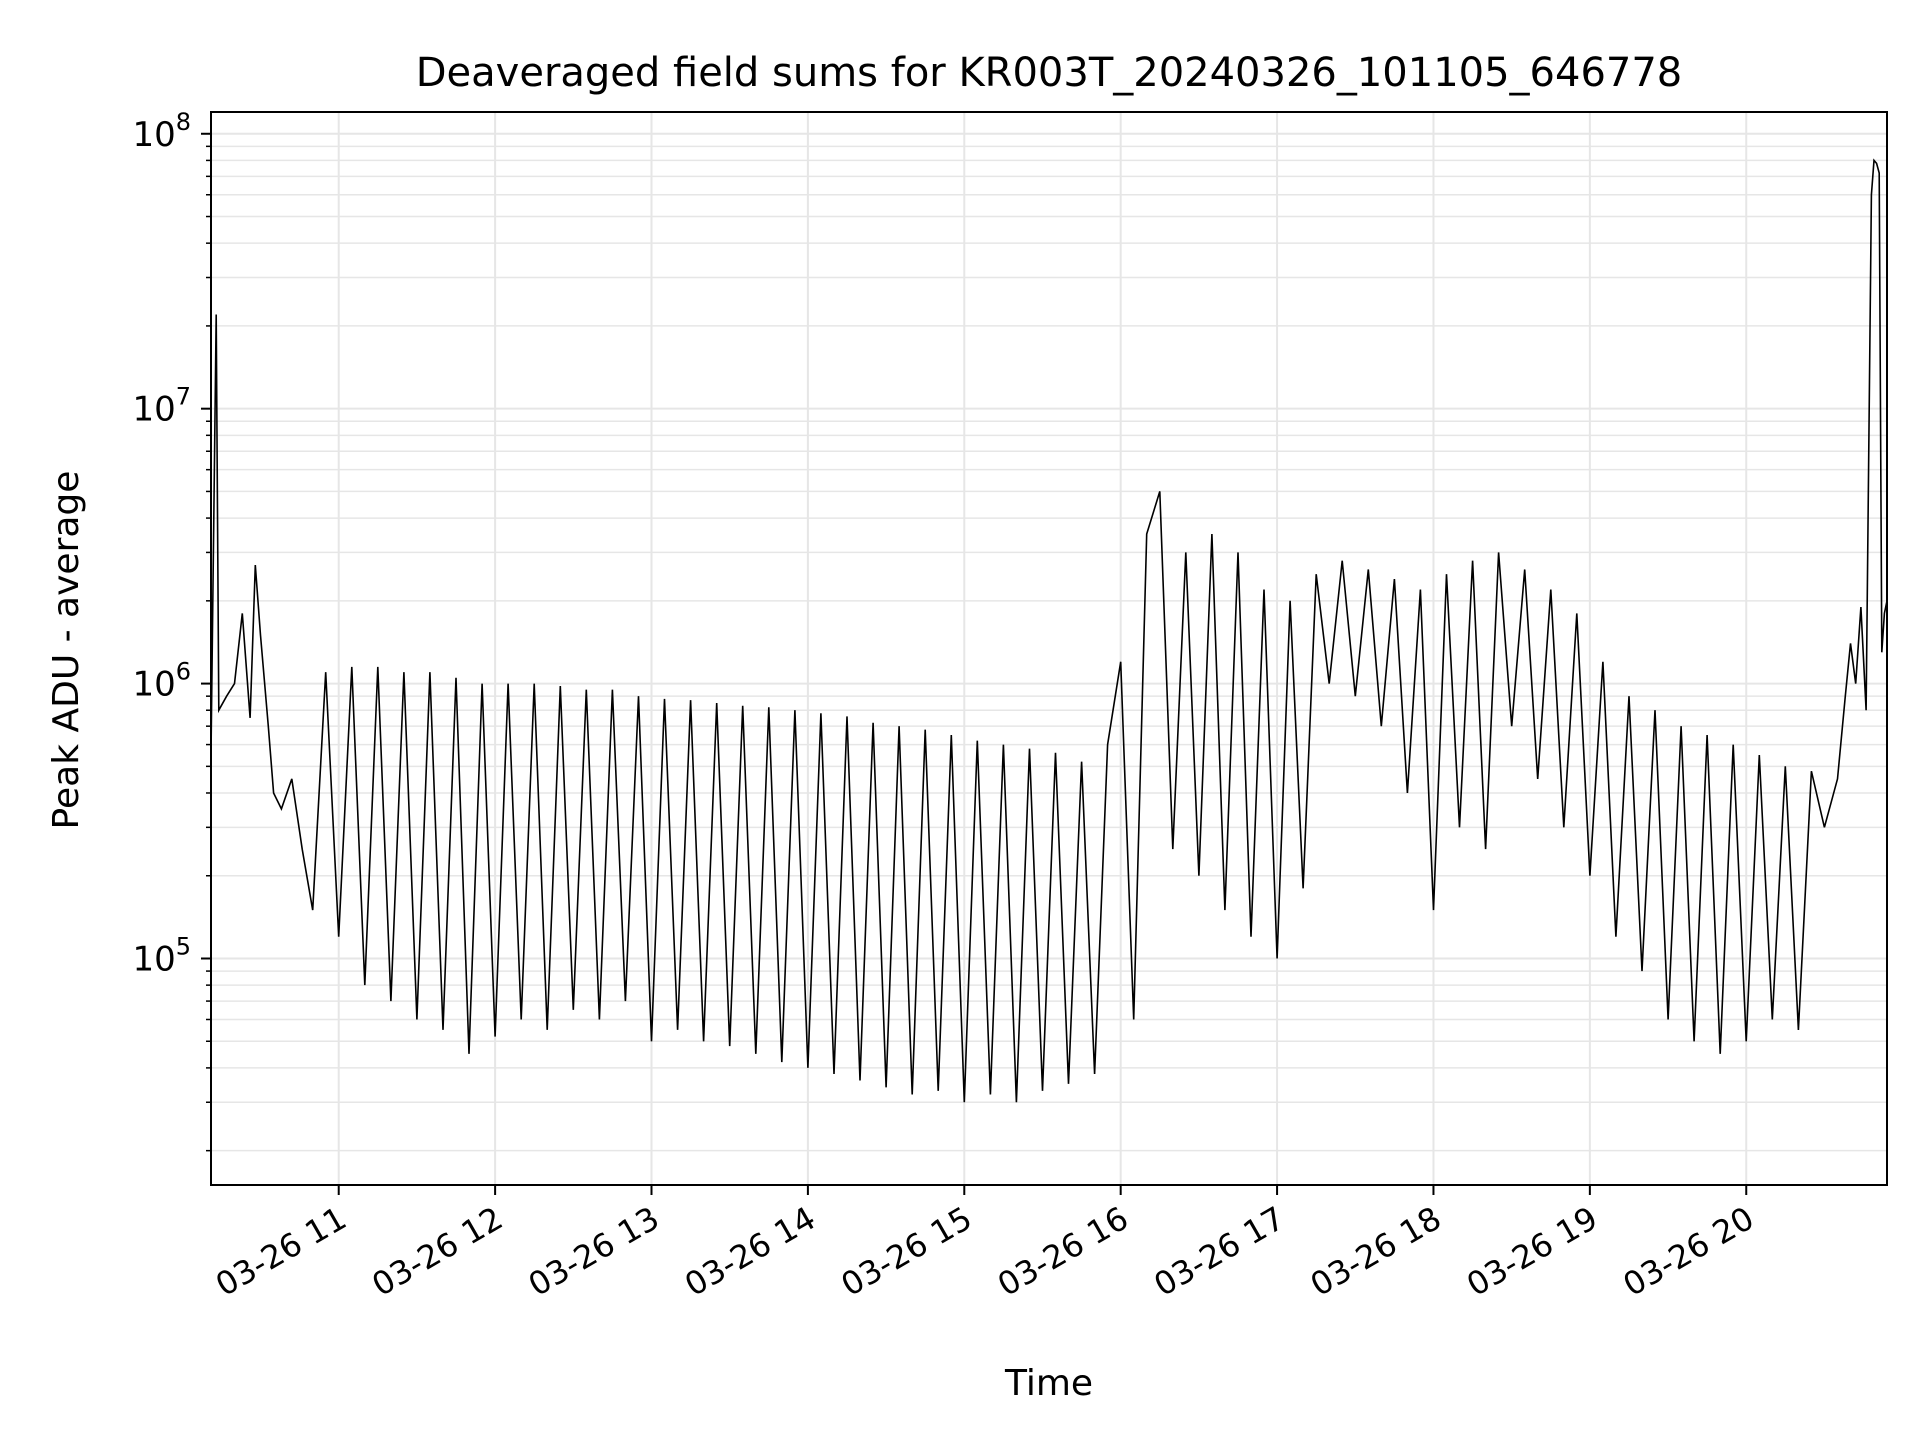  What do you see at coordinates (161, 131) in the screenshot?
I see `y-tick-label: 10⁸` at bounding box center [161, 131].